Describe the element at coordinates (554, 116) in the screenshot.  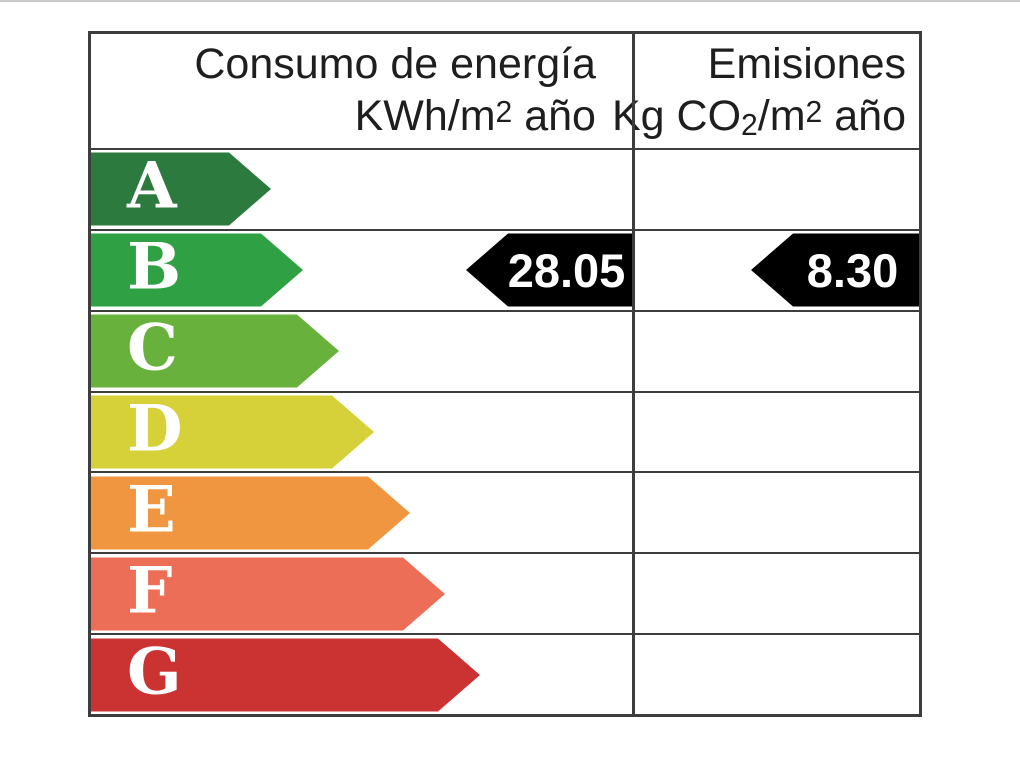
I see `consumo-unit-year: año` at that location.